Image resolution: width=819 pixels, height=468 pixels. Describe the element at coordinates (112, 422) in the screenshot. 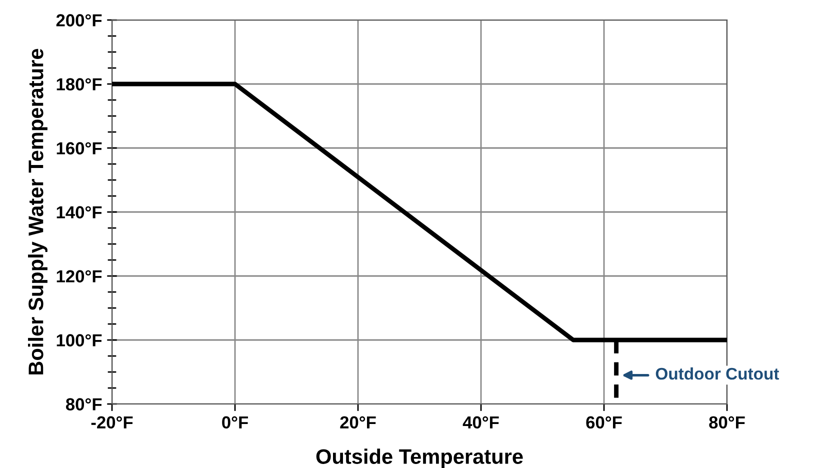

I see `x-tick-label: -20°F` at that location.